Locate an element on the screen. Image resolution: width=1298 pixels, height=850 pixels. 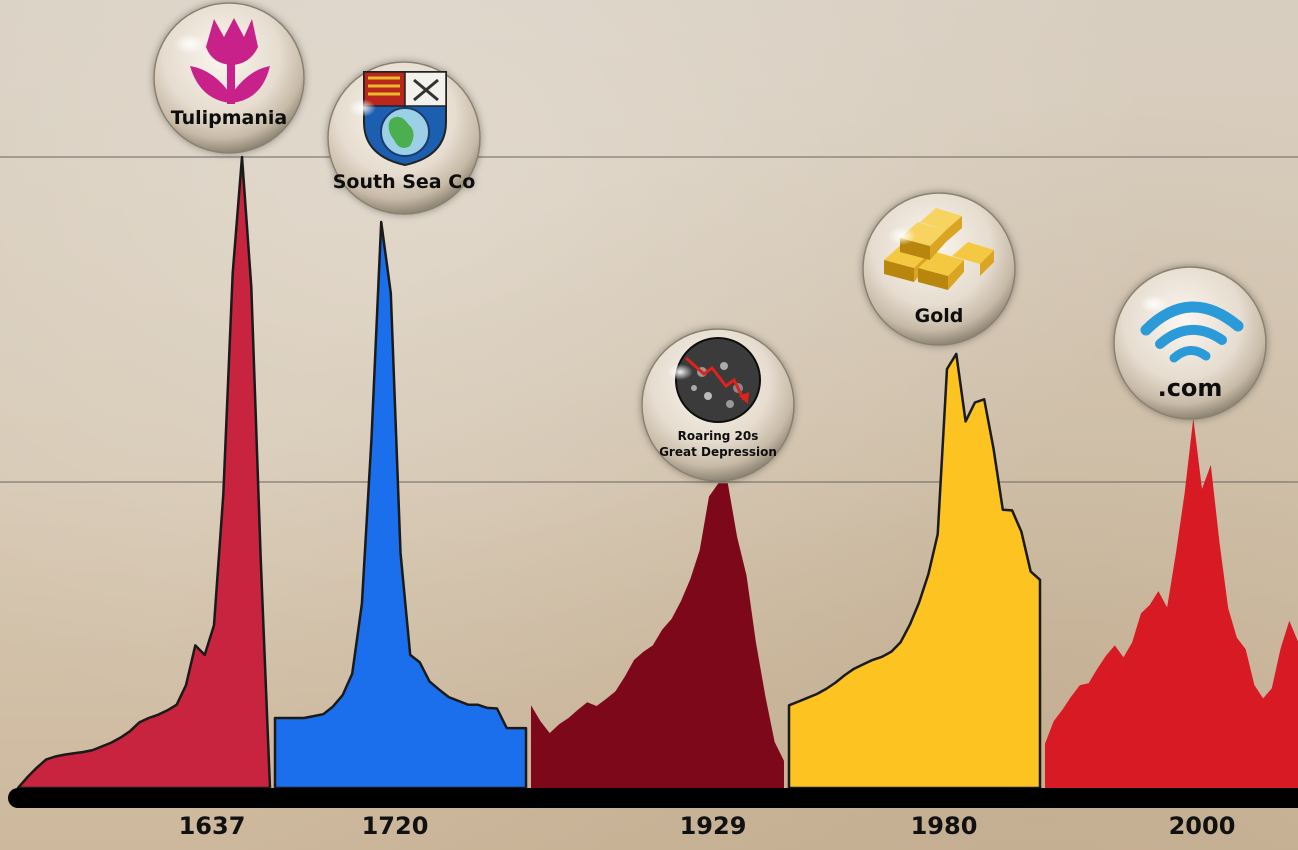
tick-label: 1929 is located at coordinates (713, 826).